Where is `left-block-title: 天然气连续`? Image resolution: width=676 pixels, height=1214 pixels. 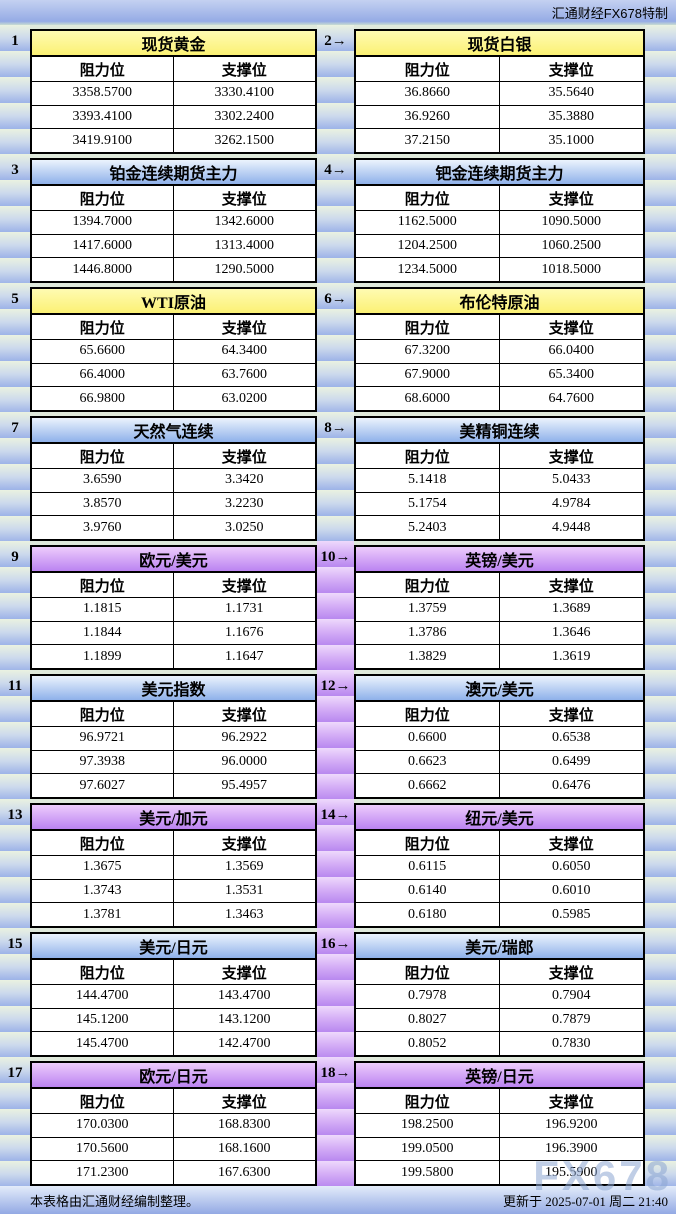 left-block-title: 天然气连续 is located at coordinates (173, 431).